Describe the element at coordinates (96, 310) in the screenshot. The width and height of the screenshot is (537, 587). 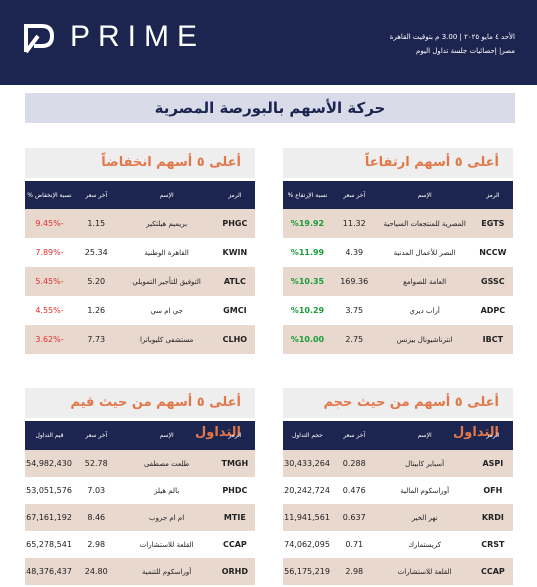
I see `table-cell: 1.26` at that location.